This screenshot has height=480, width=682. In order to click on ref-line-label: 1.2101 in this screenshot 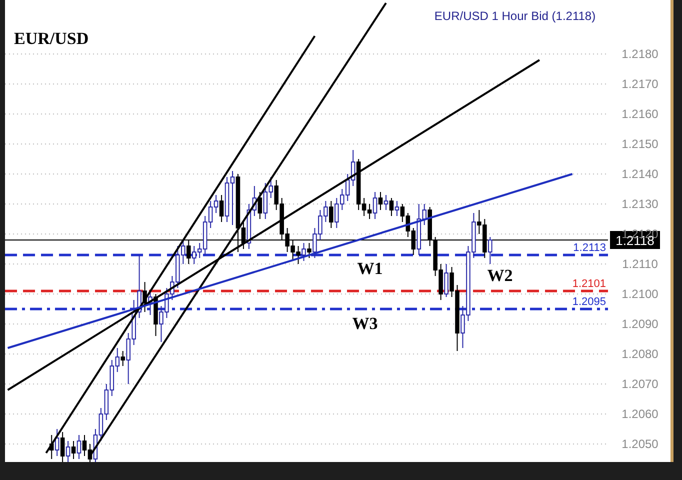, I will do `click(589, 284)`.